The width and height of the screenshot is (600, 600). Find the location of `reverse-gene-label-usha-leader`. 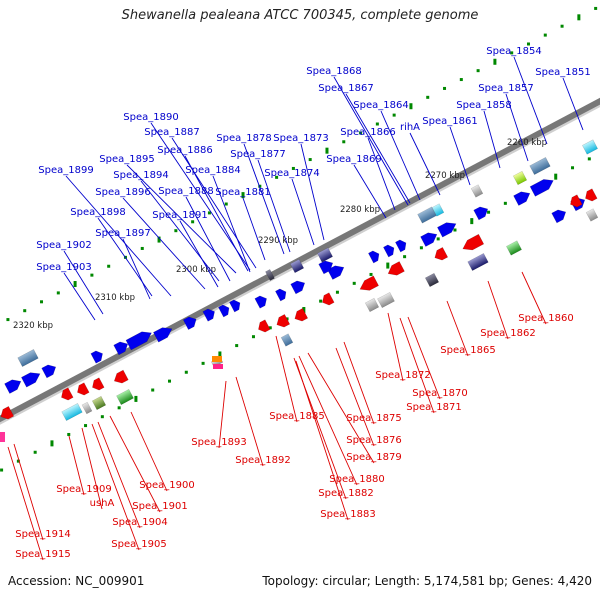

reverse-gene-label-usha-leader is located at coordinates (92, 468).